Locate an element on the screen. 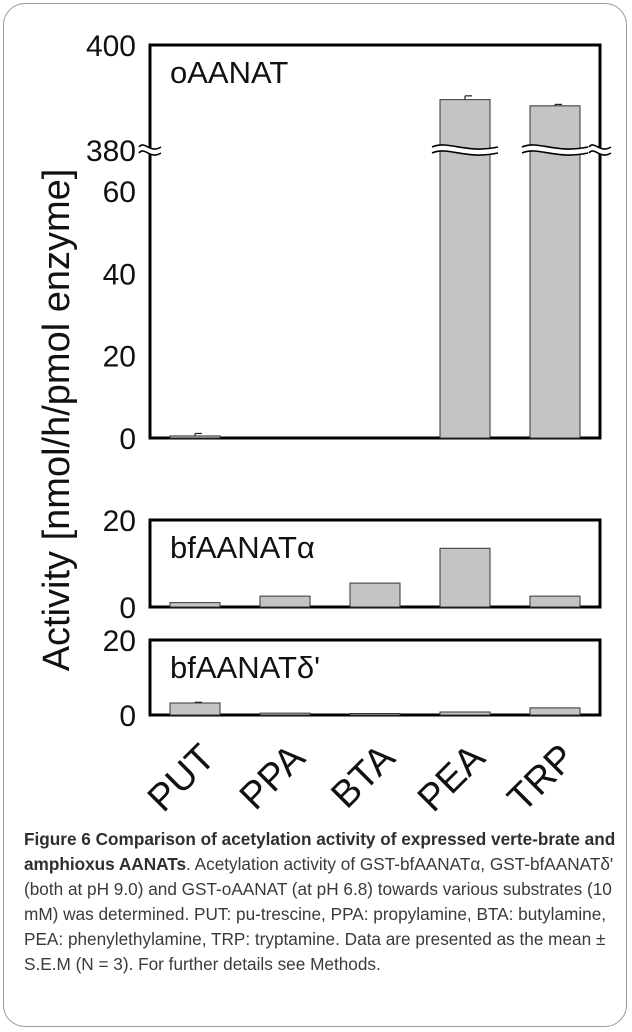 This screenshot has height=1032, width=632. panel-3-ytick-0: 0 is located at coordinates (127, 716).